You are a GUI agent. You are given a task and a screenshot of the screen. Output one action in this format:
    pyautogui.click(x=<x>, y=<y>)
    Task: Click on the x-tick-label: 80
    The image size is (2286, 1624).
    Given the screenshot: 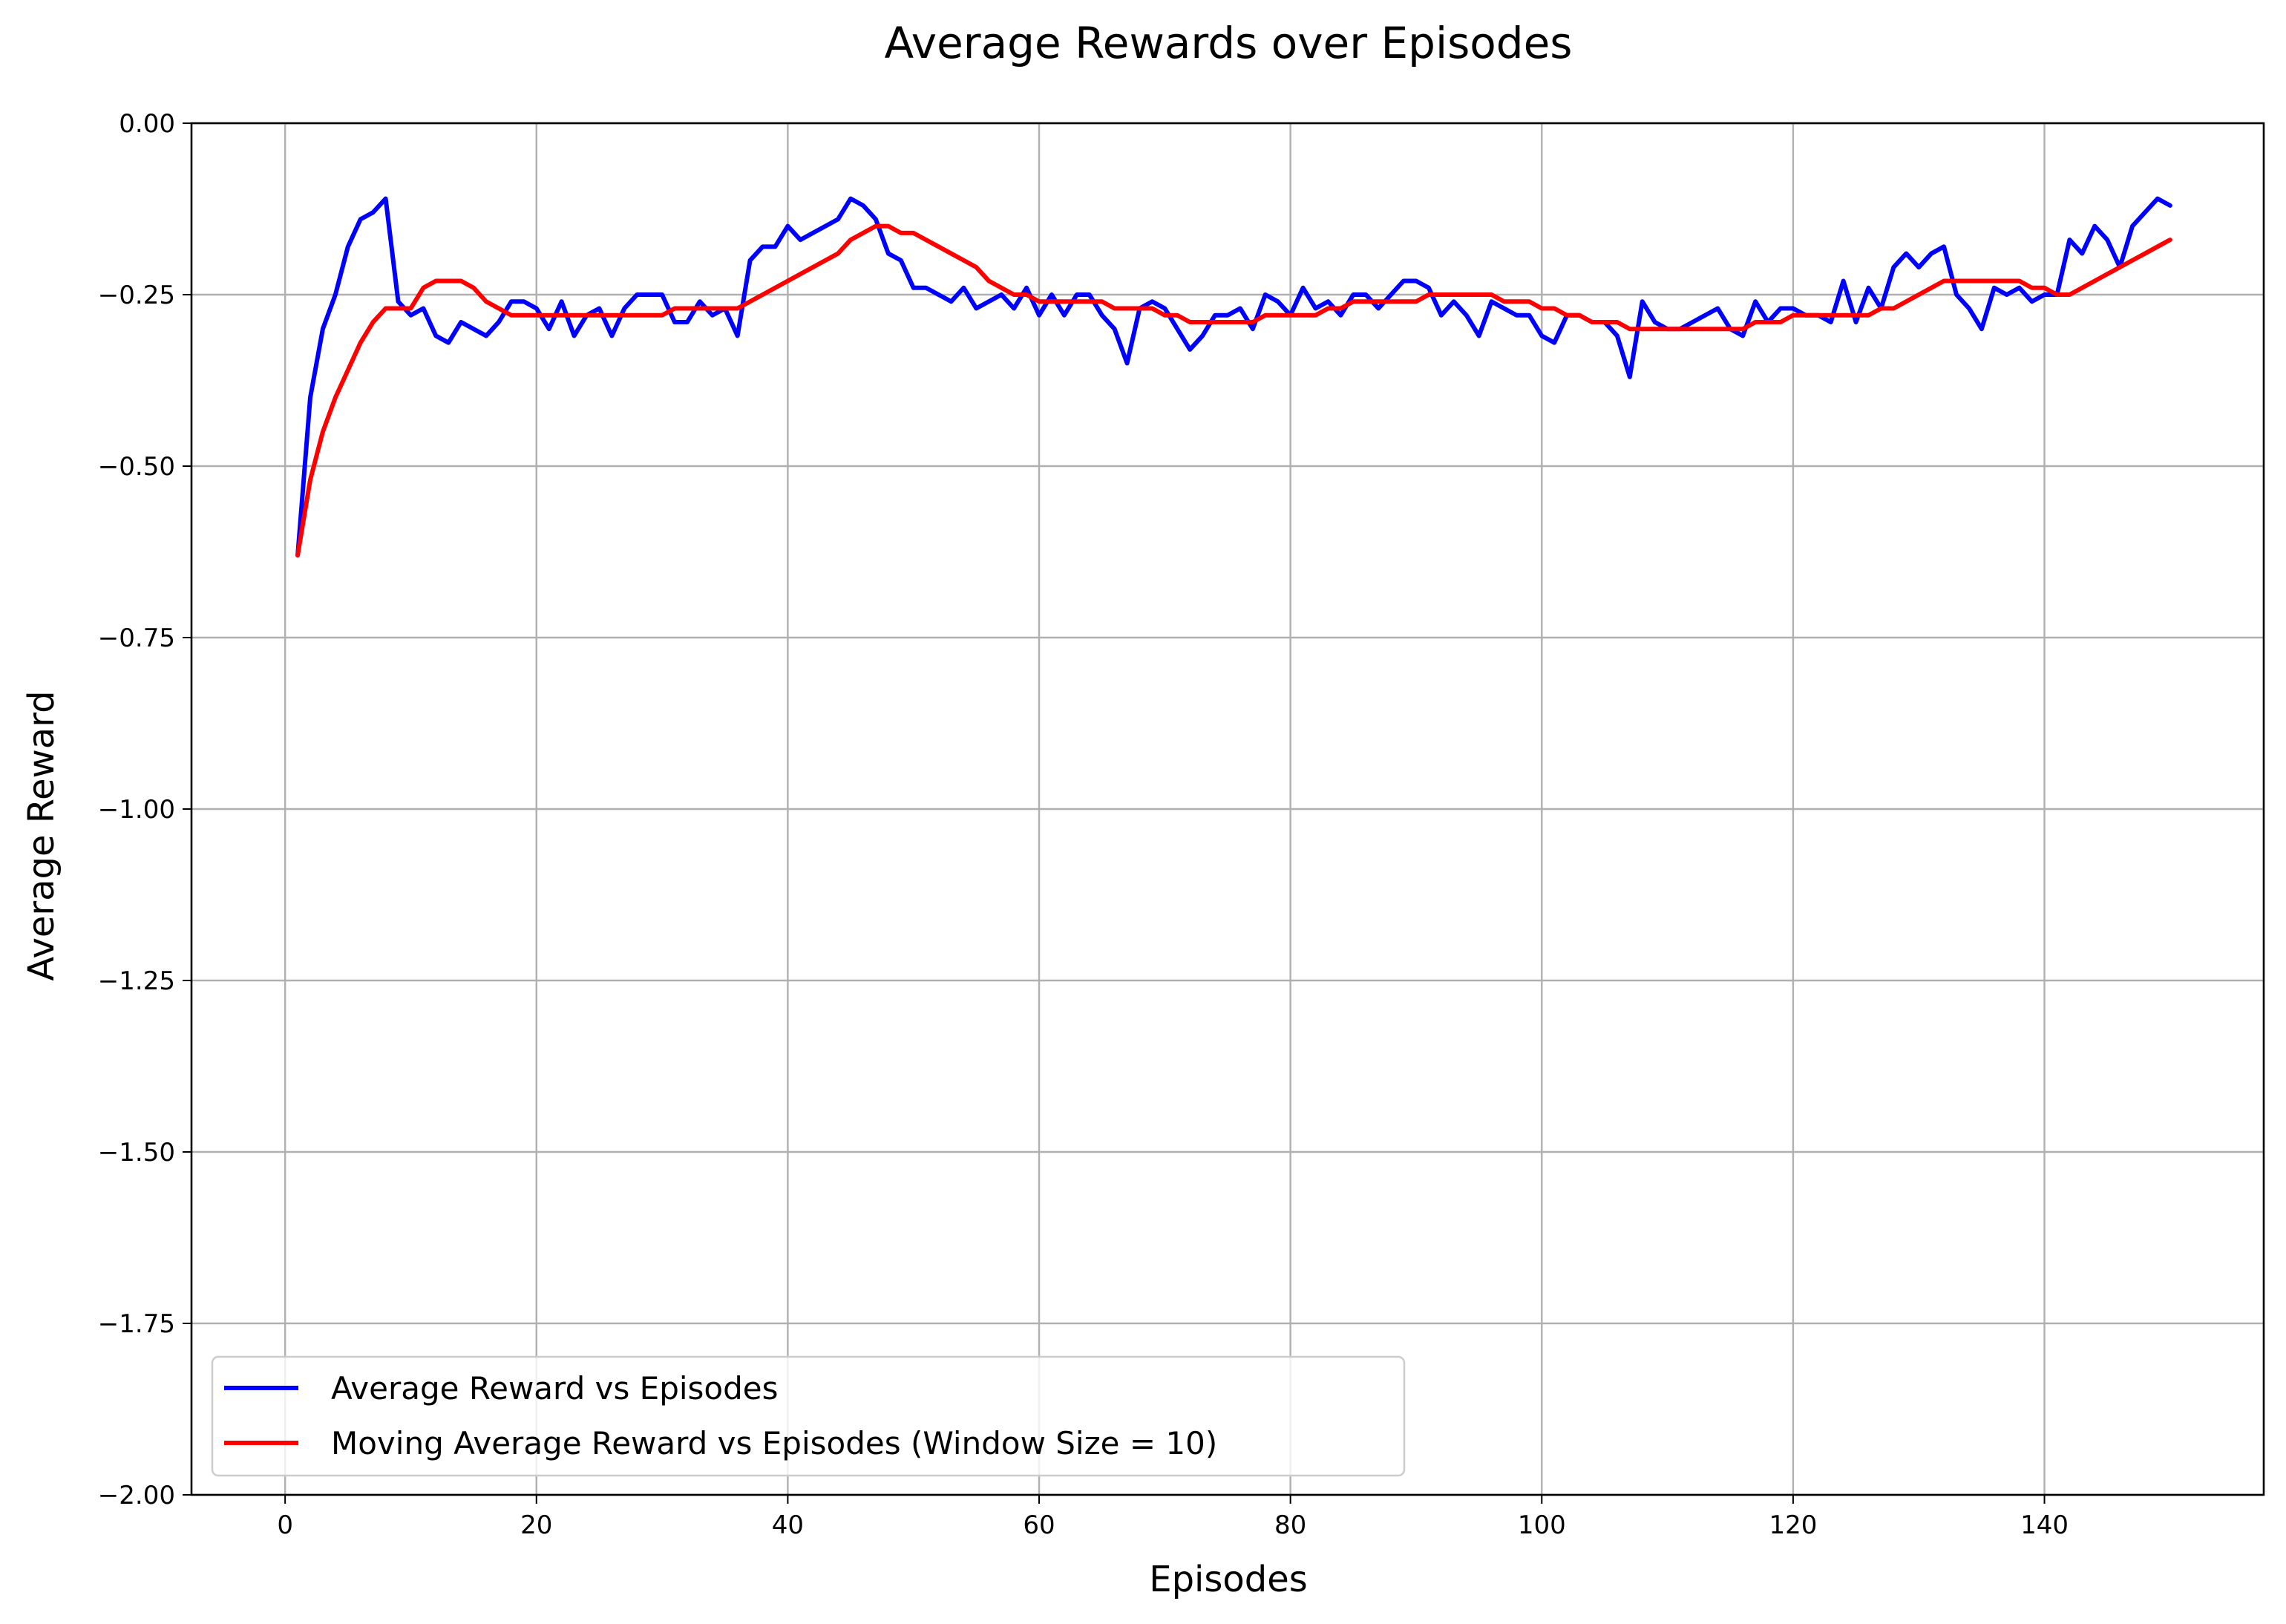 What is the action you would take?
    pyautogui.click(x=1290, y=1525)
    